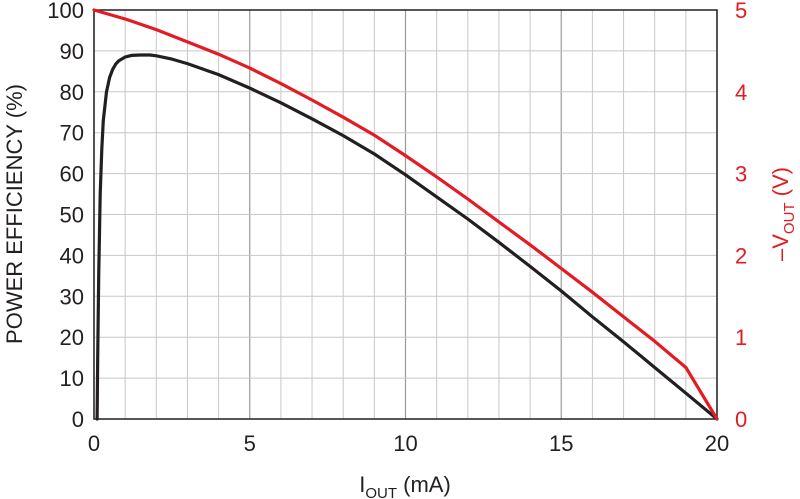 The width and height of the screenshot is (800, 499). Describe the element at coordinates (783, 214) in the screenshot. I see `y-axis-label-right: –VOUT (V)` at that location.